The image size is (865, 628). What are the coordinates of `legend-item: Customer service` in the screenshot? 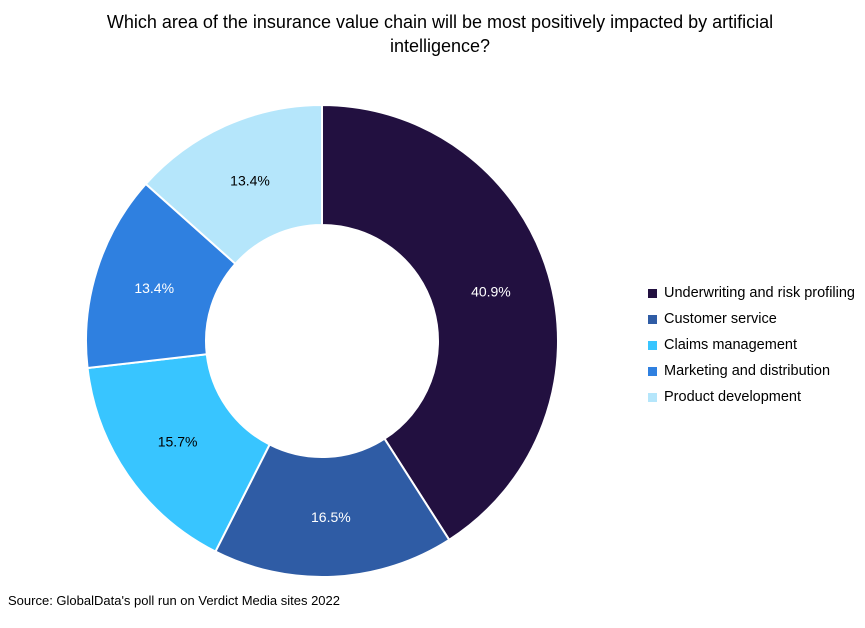 It's located at (751, 319).